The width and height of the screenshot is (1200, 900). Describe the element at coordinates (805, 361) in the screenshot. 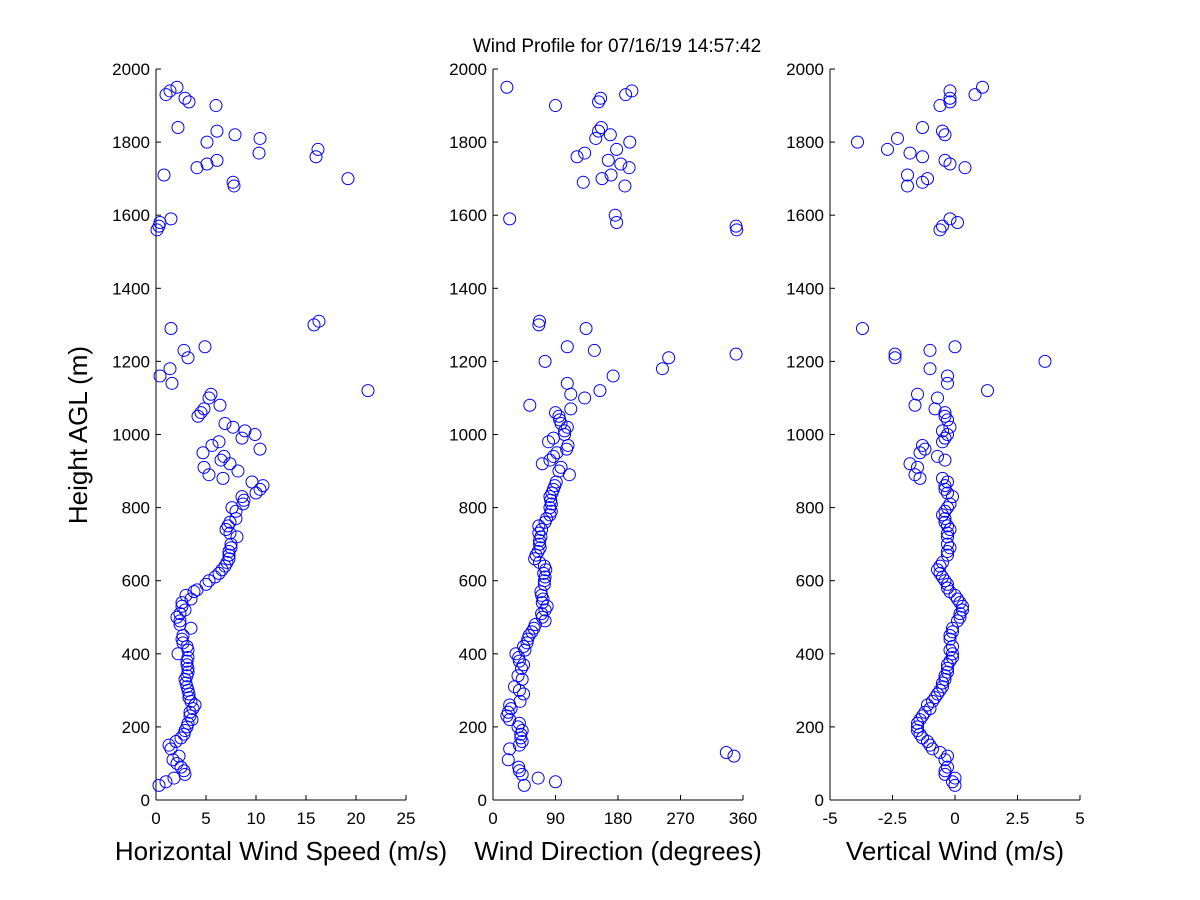

I see `vertical-y-tick-label: 1200` at that location.